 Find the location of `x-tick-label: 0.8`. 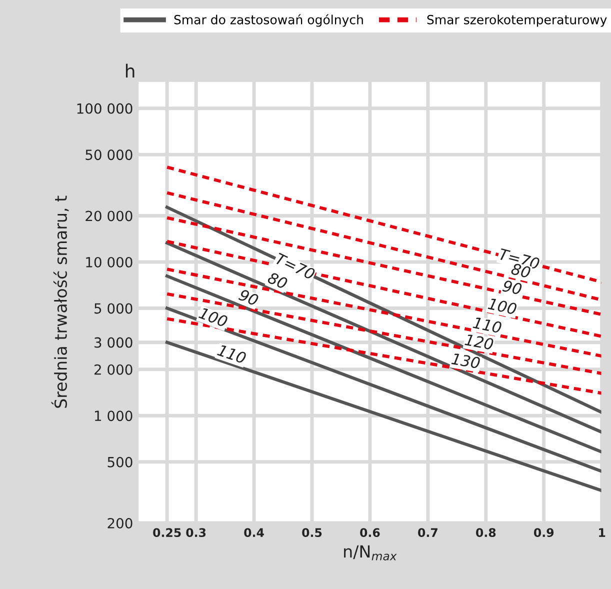

x-tick-label: 0.8 is located at coordinates (486, 533).